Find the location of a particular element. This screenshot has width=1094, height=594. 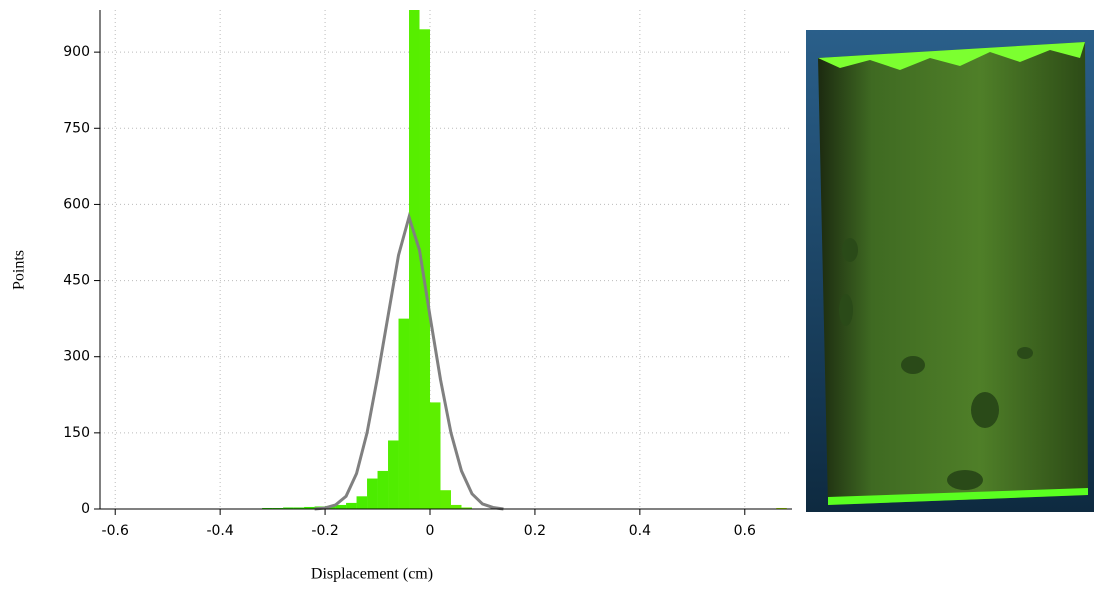

fit-curve is located at coordinates (409, 361).